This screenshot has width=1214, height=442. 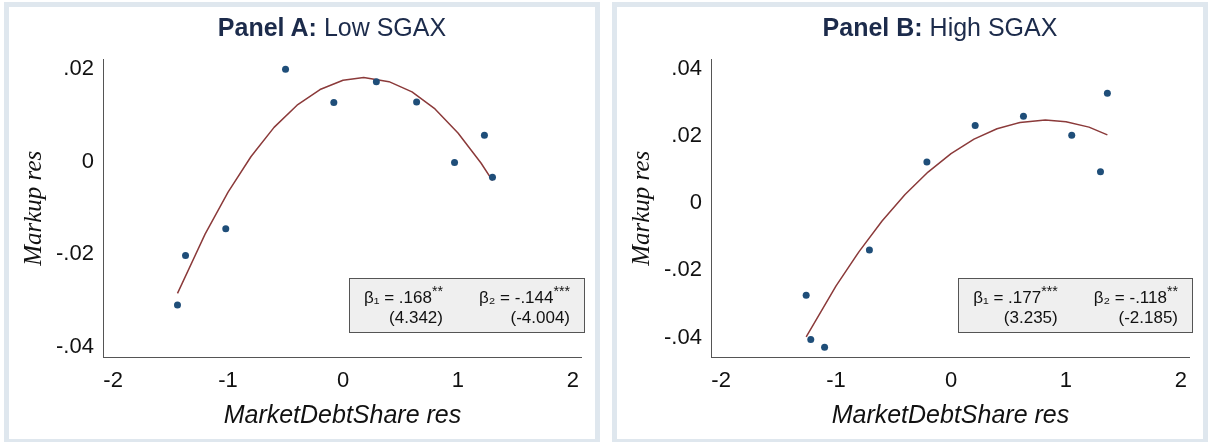 I want to click on annotation: β₂ = -.118$^{**}$, so click(x=1135, y=295).